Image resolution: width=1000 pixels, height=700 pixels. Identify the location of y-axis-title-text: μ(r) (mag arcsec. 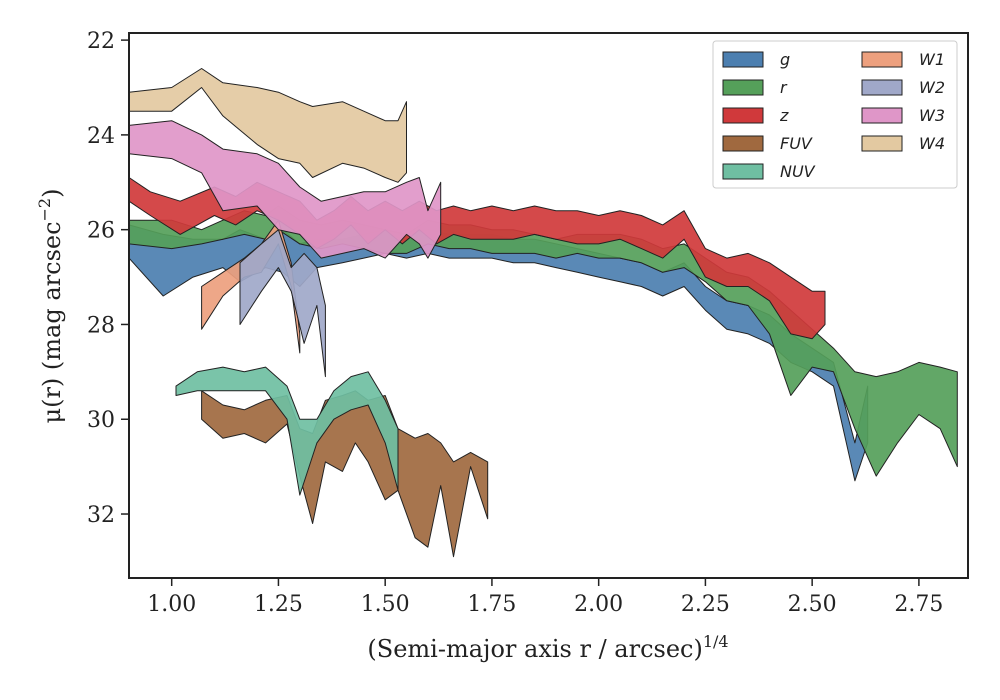
(52, 322).